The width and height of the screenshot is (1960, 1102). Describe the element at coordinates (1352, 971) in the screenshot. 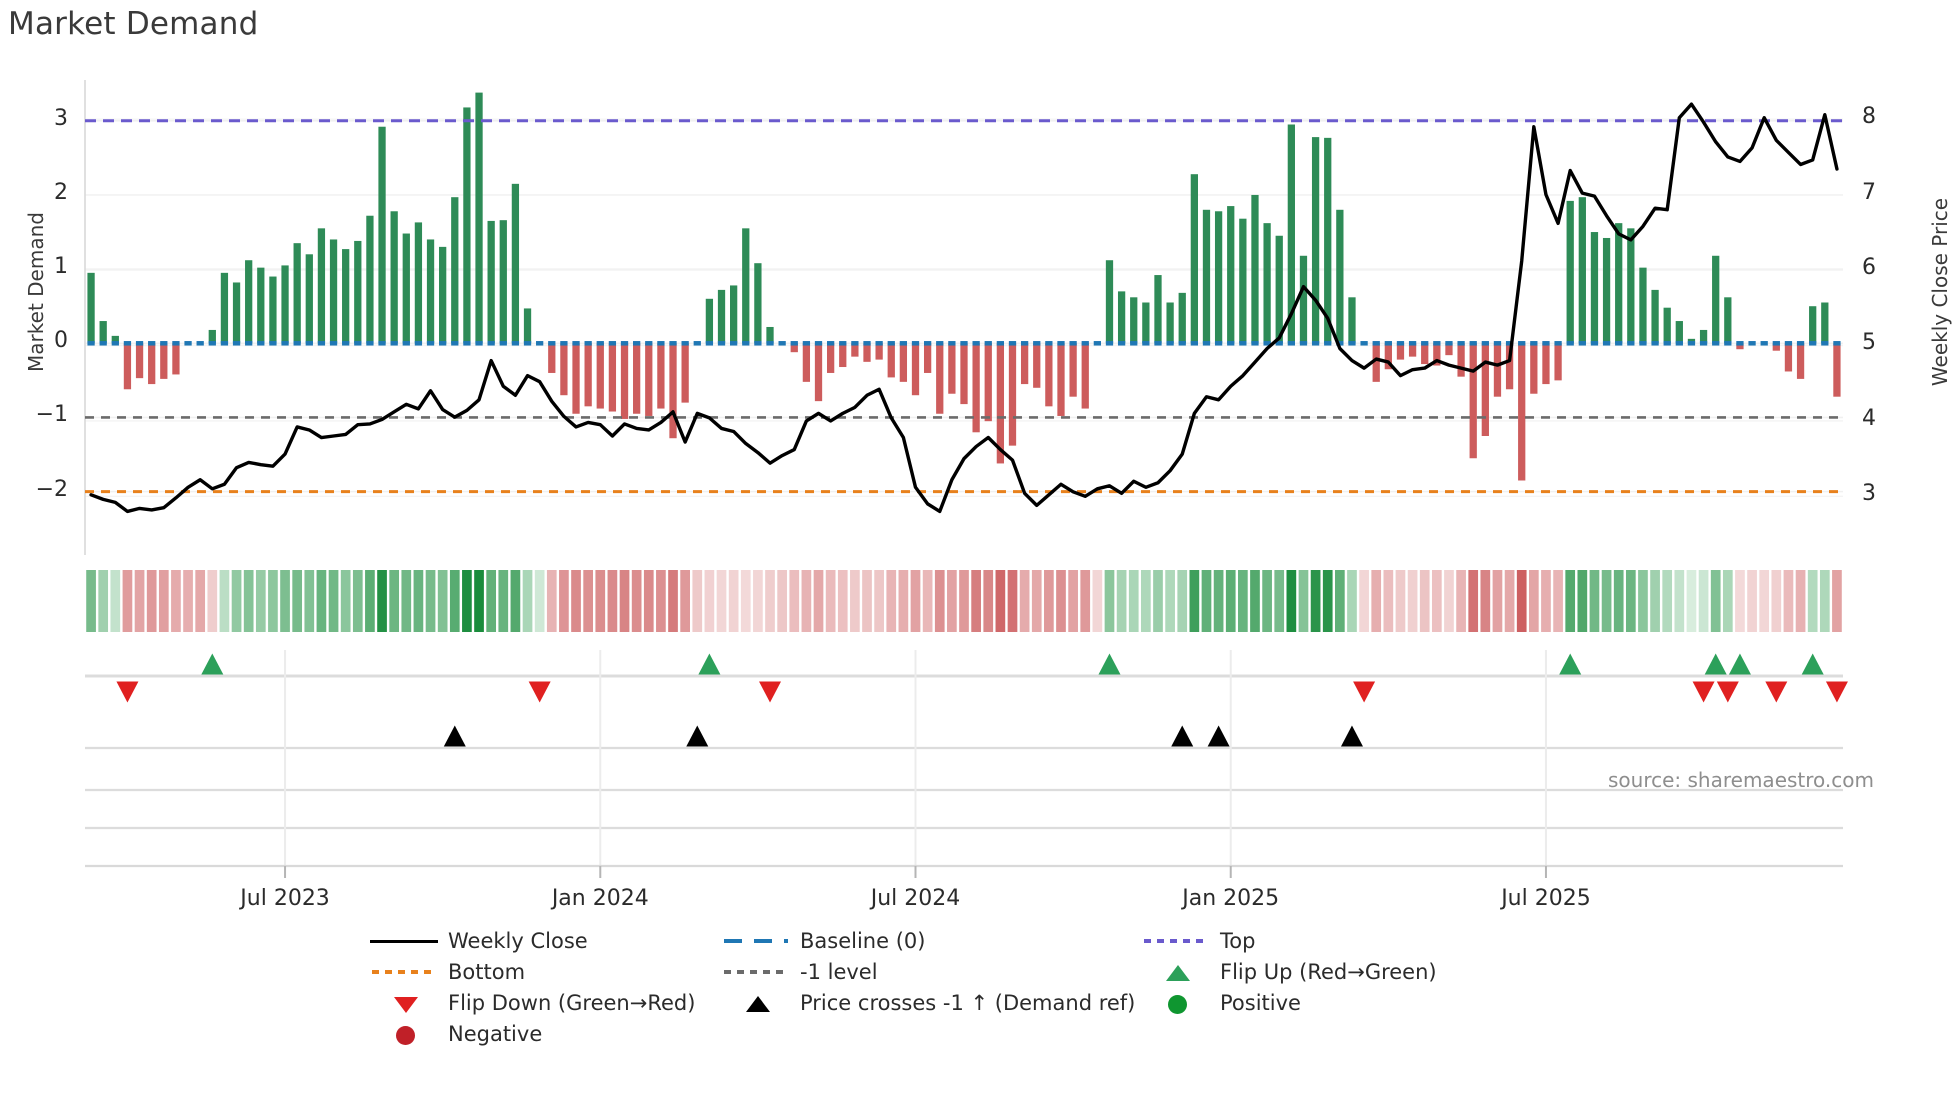

I see `legend-item-green-triangle-up: Flip Up (Red→Green)` at that location.